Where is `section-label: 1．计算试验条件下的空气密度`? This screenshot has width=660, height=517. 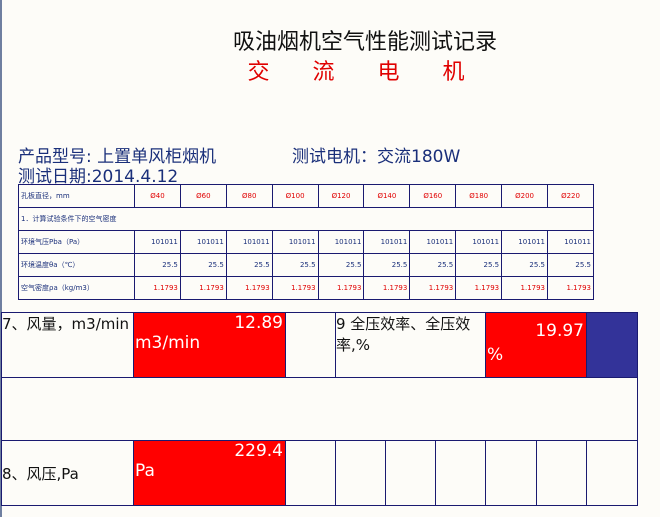 section-label: 1．计算试验条件下的空气密度 is located at coordinates (306, 219).